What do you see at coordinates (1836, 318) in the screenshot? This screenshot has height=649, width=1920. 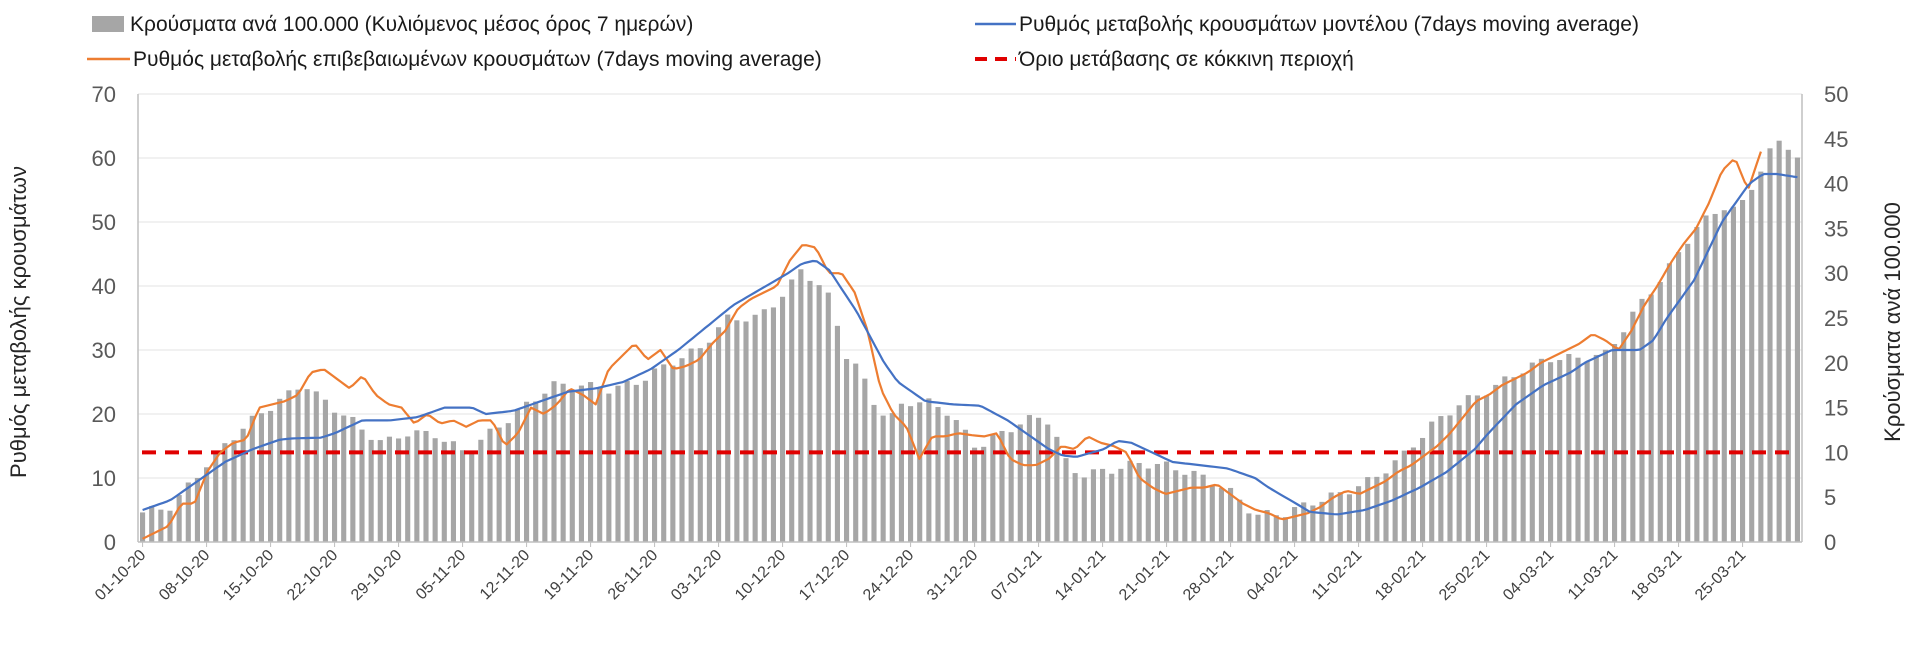 I see `right-axis-tick-labels: 0 5 10 15 20 25 30 35 40 45 50` at bounding box center [1836, 318].